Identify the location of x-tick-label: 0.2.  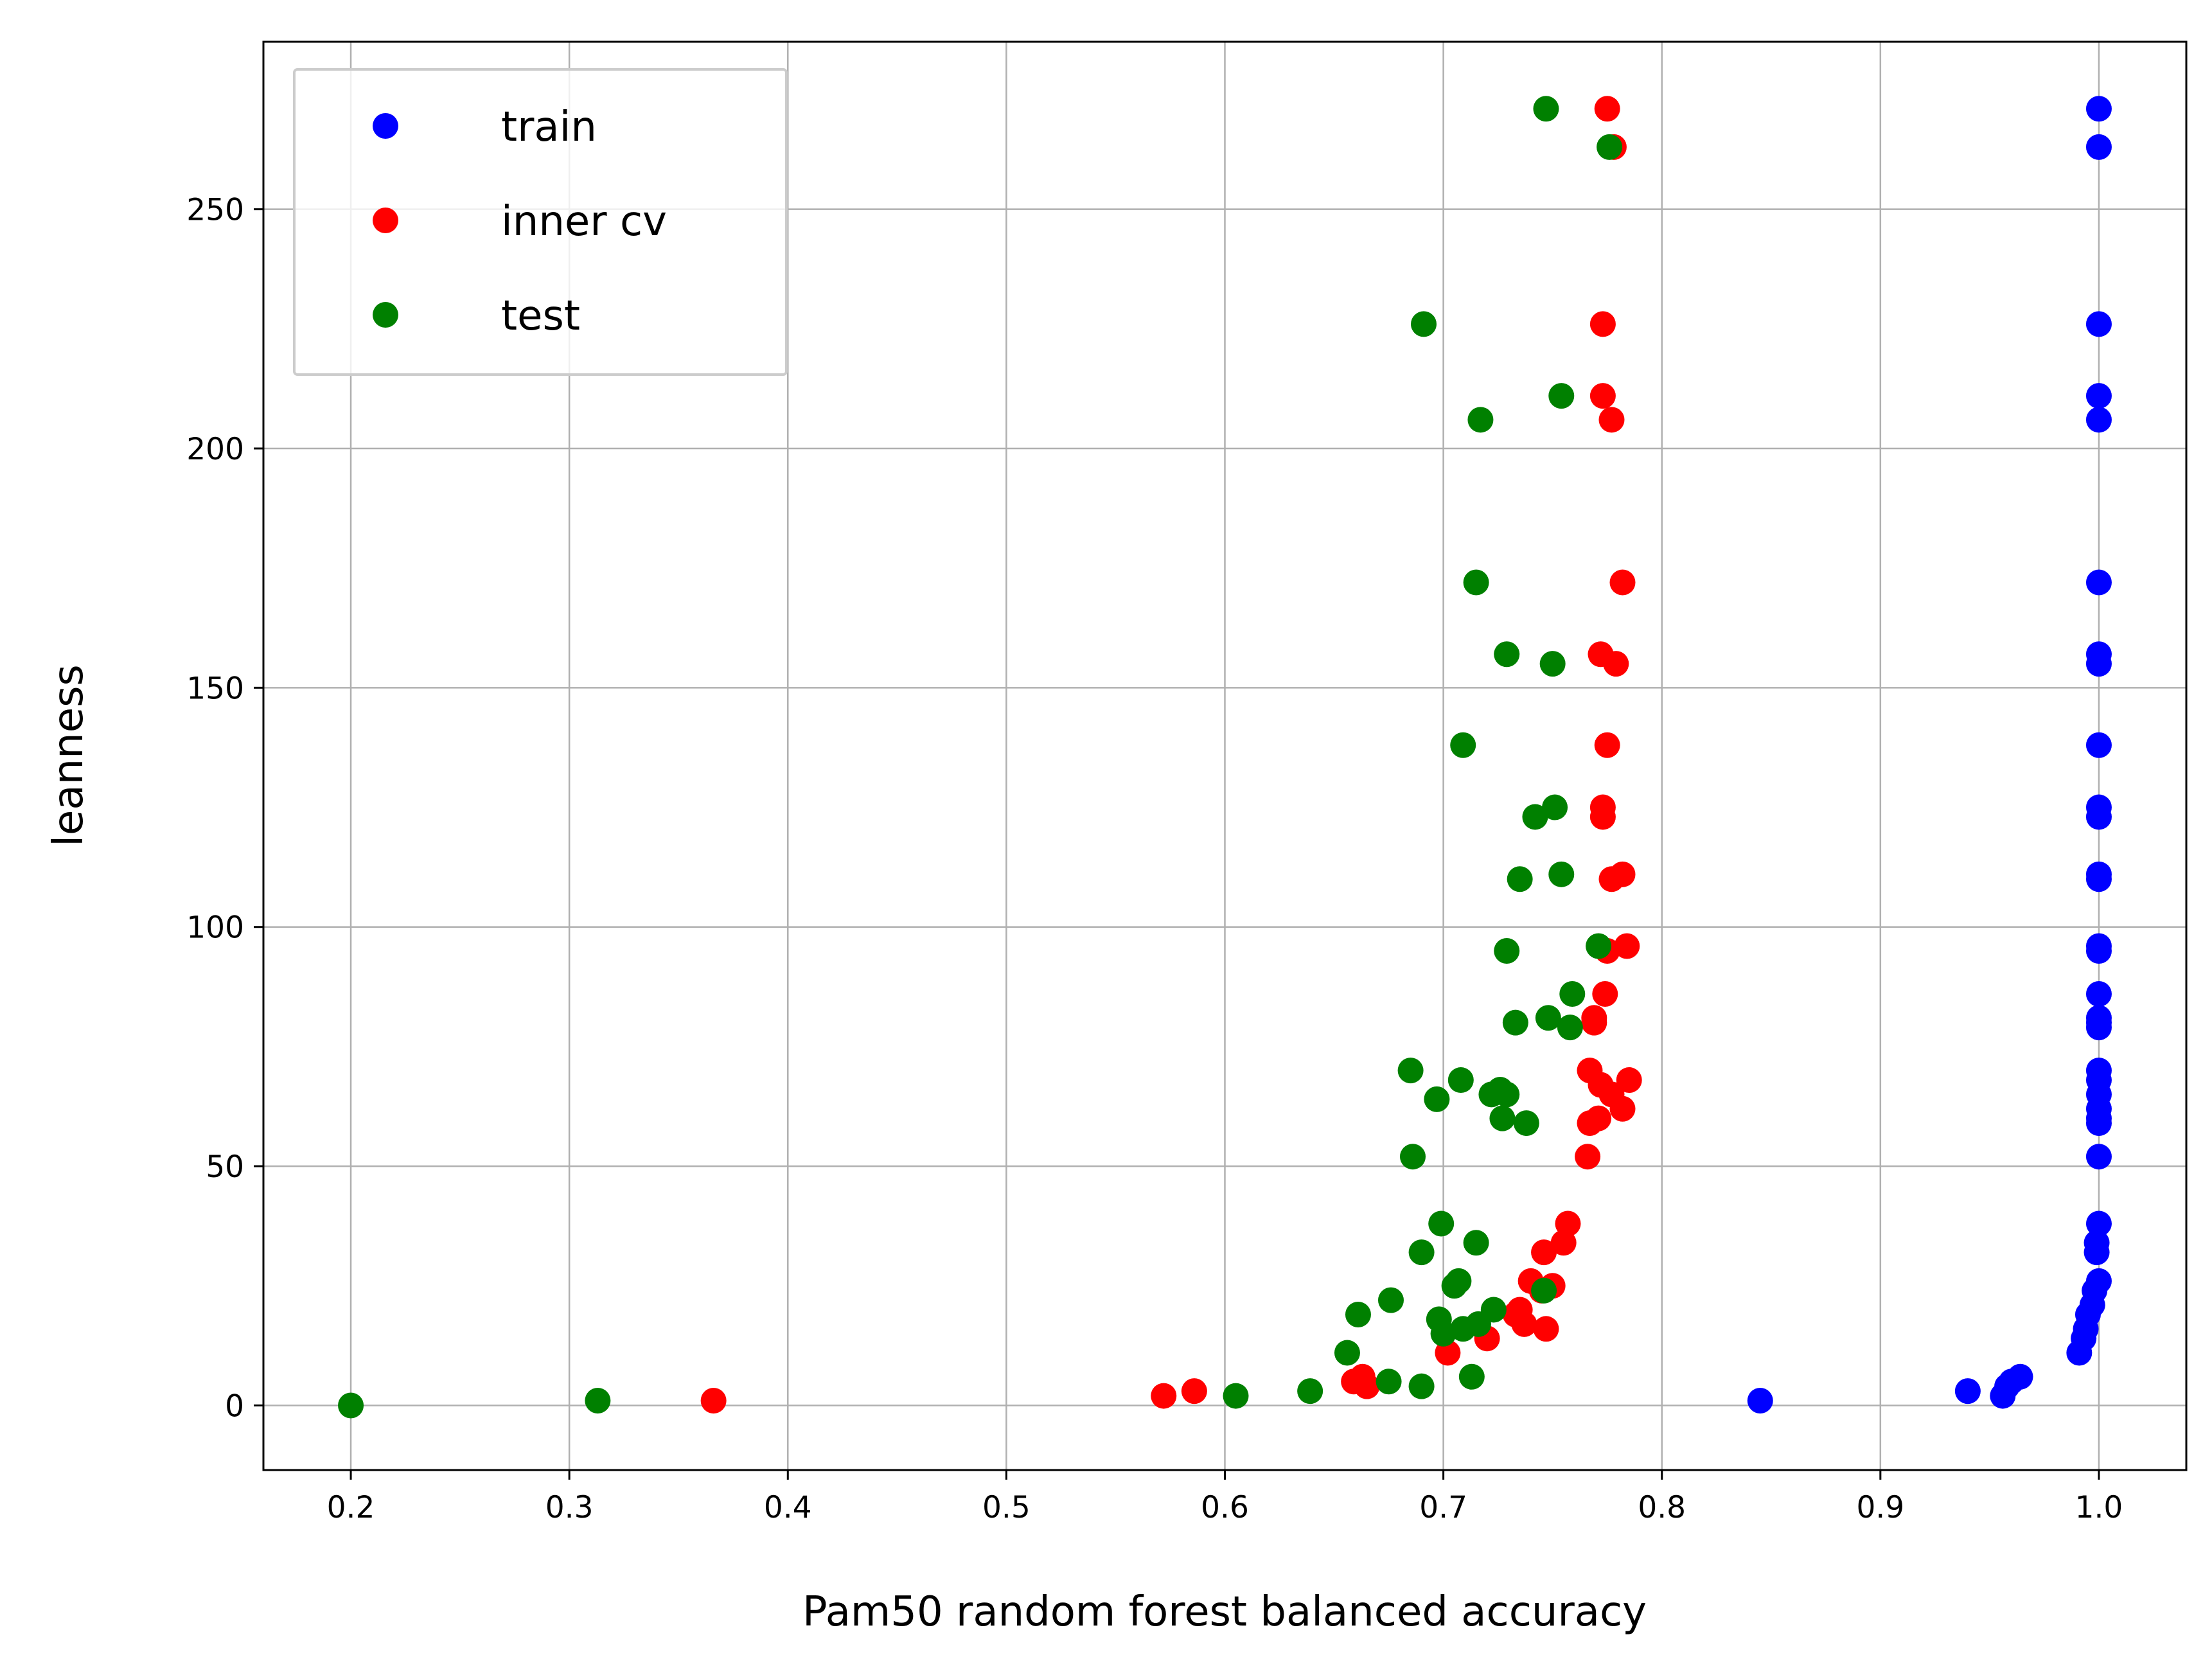
(351, 1507).